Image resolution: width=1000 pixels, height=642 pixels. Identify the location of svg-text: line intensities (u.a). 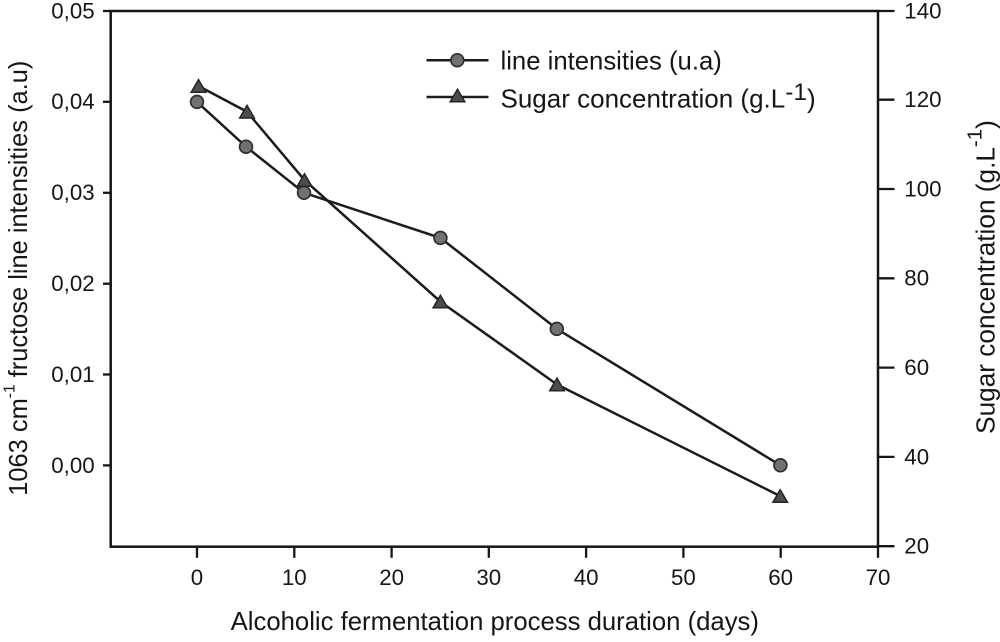
(611, 62).